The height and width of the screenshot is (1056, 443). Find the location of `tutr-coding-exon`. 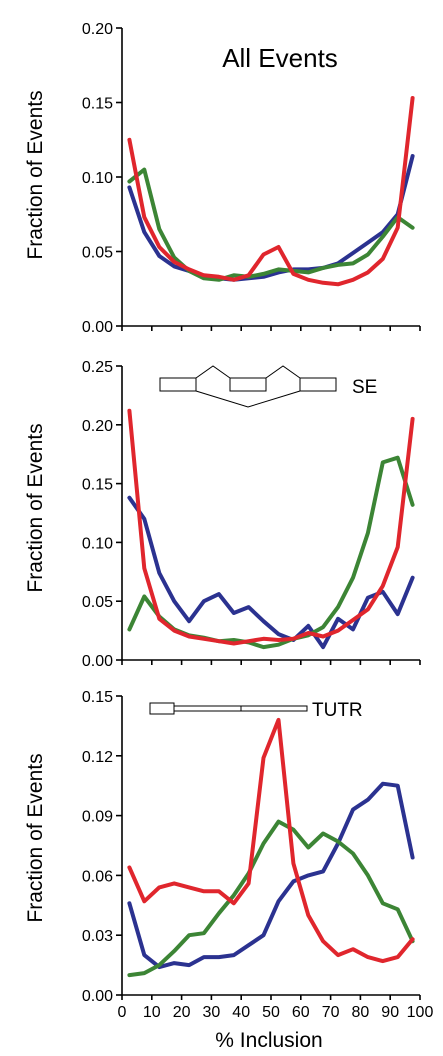

tutr-coding-exon is located at coordinates (162, 708).